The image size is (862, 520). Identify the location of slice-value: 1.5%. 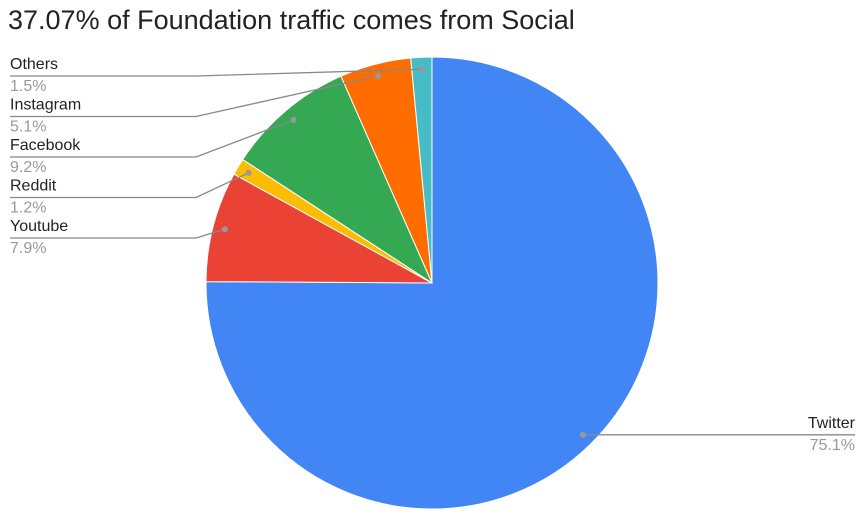
(28, 86).